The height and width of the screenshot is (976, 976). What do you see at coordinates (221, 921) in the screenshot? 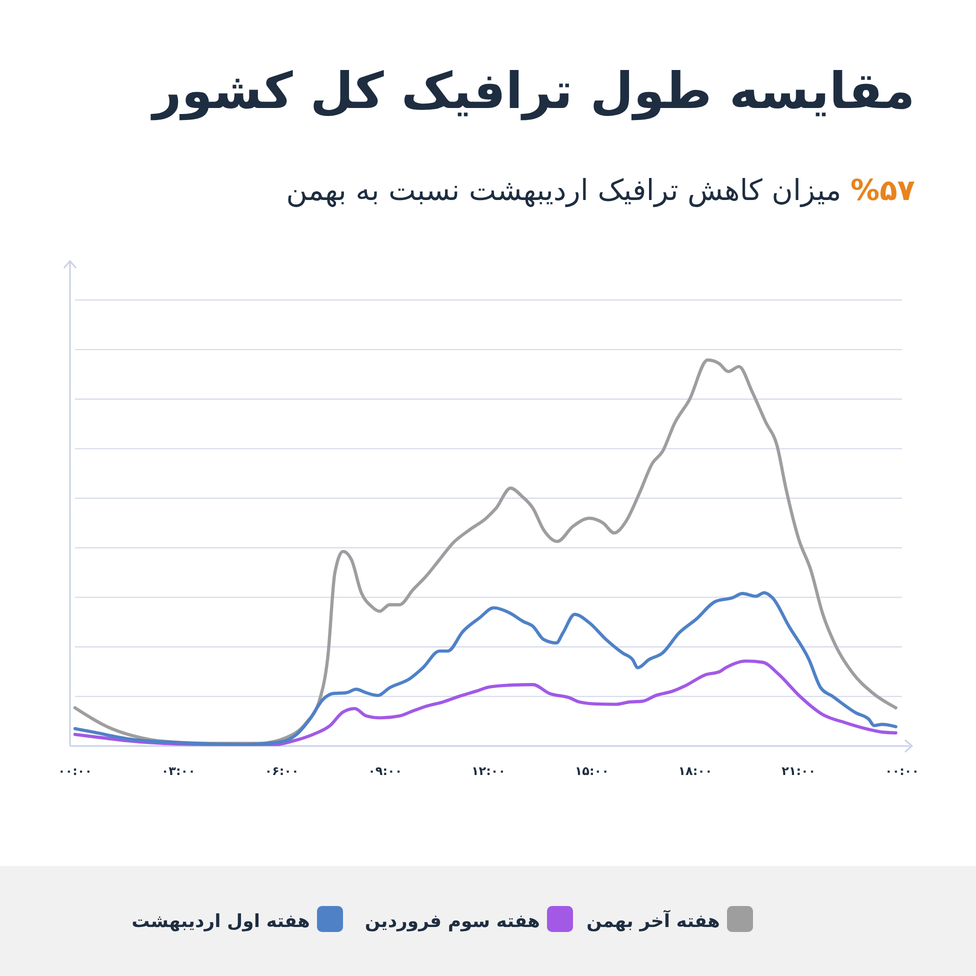
I see `legend-label: هفته اول اردیبهشت` at bounding box center [221, 921].